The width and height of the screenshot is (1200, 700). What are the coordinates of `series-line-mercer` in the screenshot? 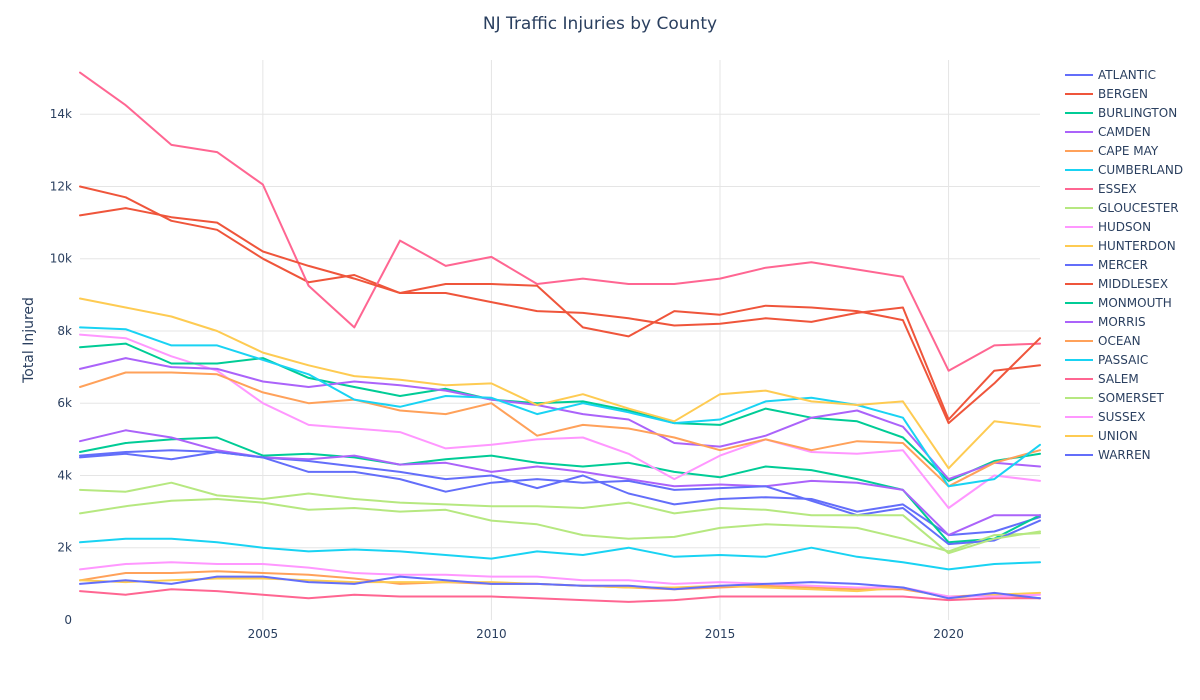 It's located at (560, 497).